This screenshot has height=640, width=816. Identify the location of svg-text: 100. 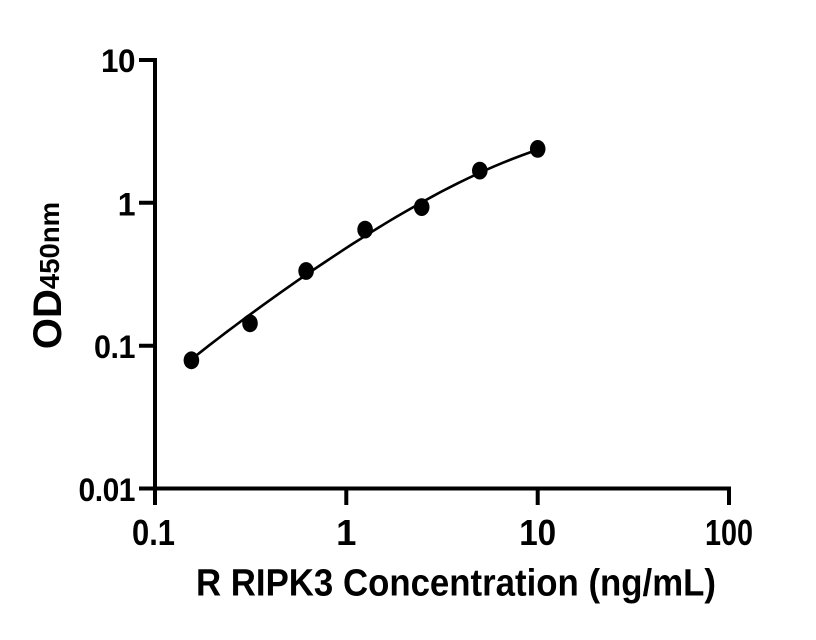
(729, 532).